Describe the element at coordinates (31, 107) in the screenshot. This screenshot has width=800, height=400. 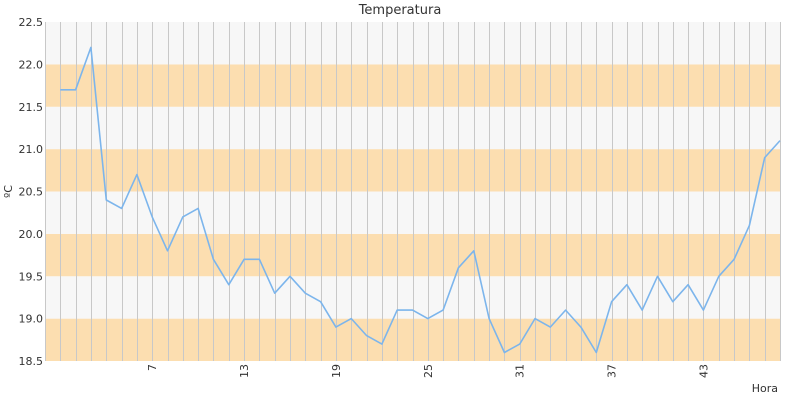
I see `y-tick-label: 21.5` at that location.